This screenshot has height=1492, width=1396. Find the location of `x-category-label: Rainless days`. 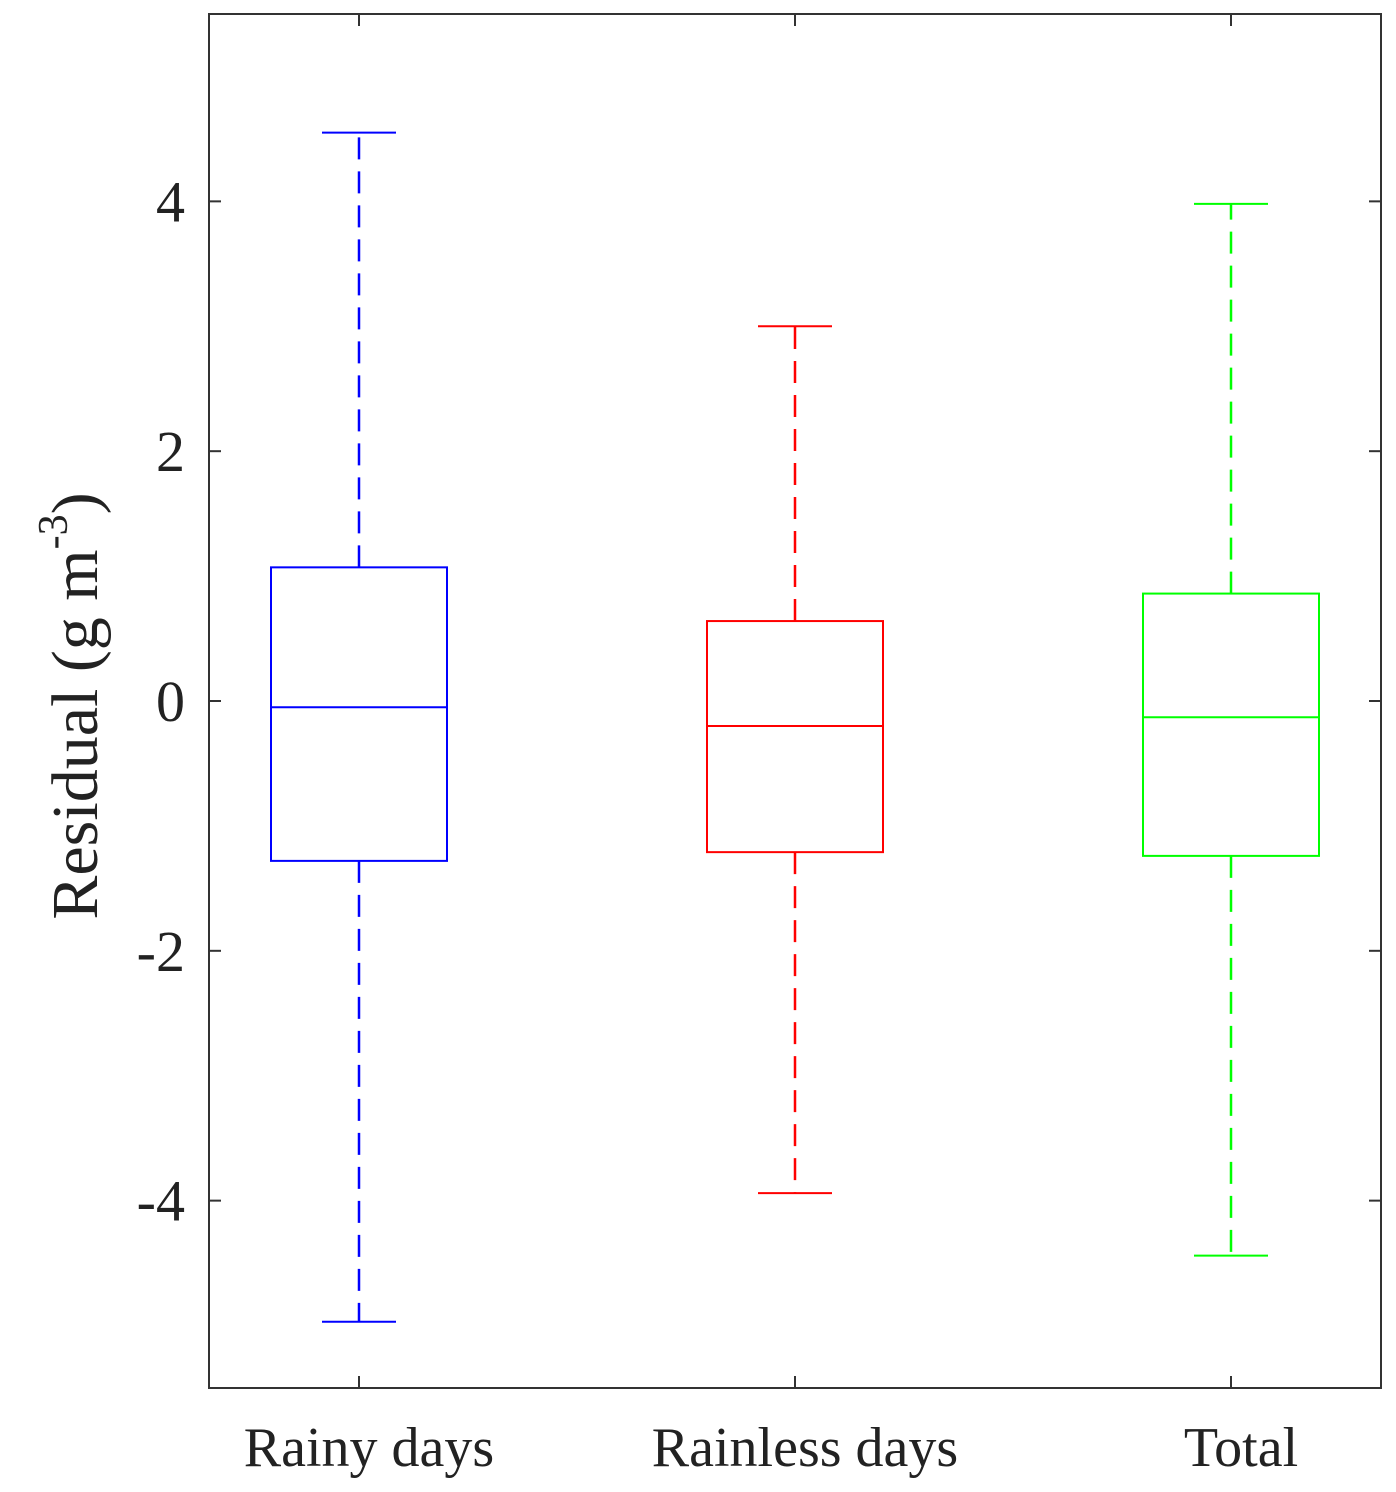

x-category-label: Rainless days is located at coordinates (805, 1448).